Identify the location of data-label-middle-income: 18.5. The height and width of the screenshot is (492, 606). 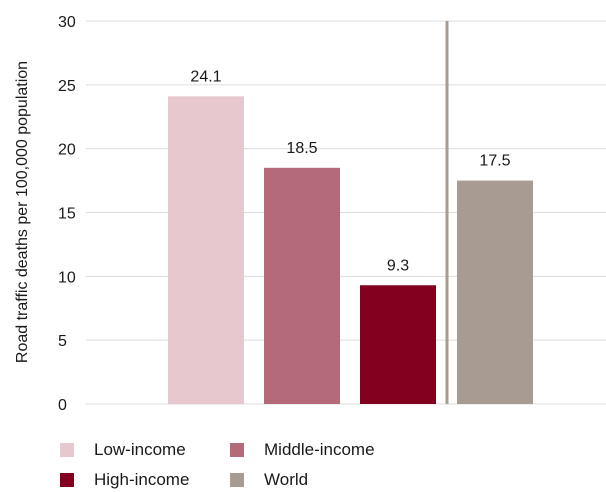
(301, 148).